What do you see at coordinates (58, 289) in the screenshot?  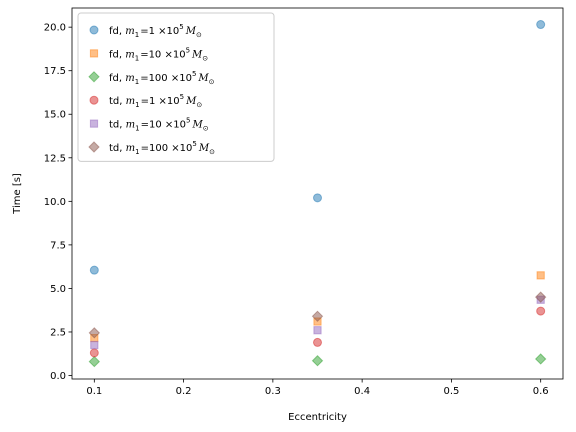 I see `y-tick-label: 5.0` at bounding box center [58, 289].